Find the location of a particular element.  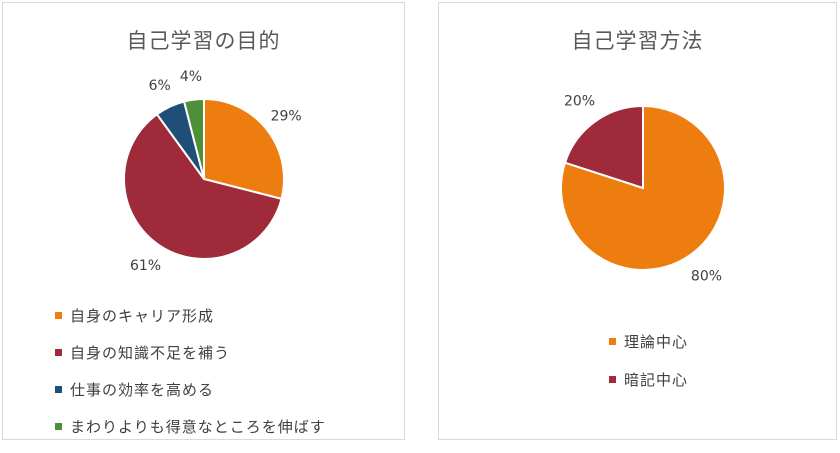

chart-legend: 理論中心 暗記中心 is located at coordinates (648, 369).